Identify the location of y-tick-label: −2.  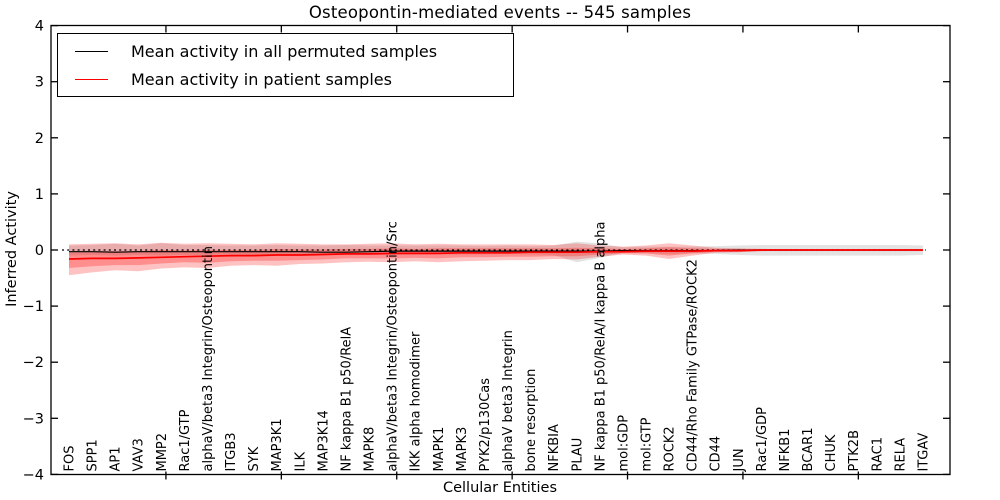
(33, 363).